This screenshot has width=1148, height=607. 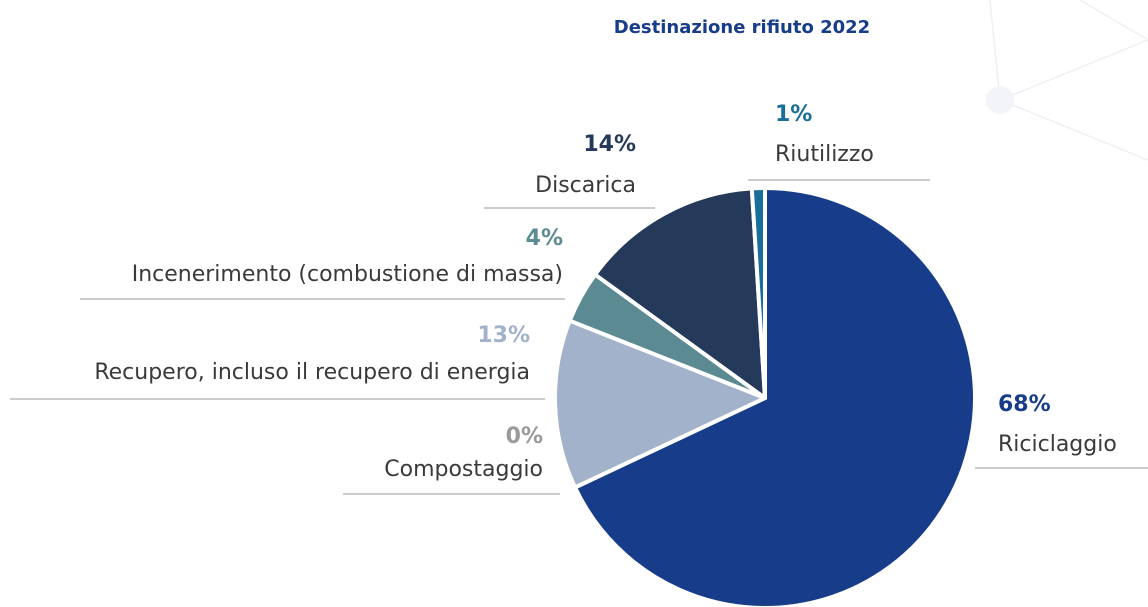 What do you see at coordinates (463, 469) in the screenshot?
I see `category-label: Compostaggio` at bounding box center [463, 469].